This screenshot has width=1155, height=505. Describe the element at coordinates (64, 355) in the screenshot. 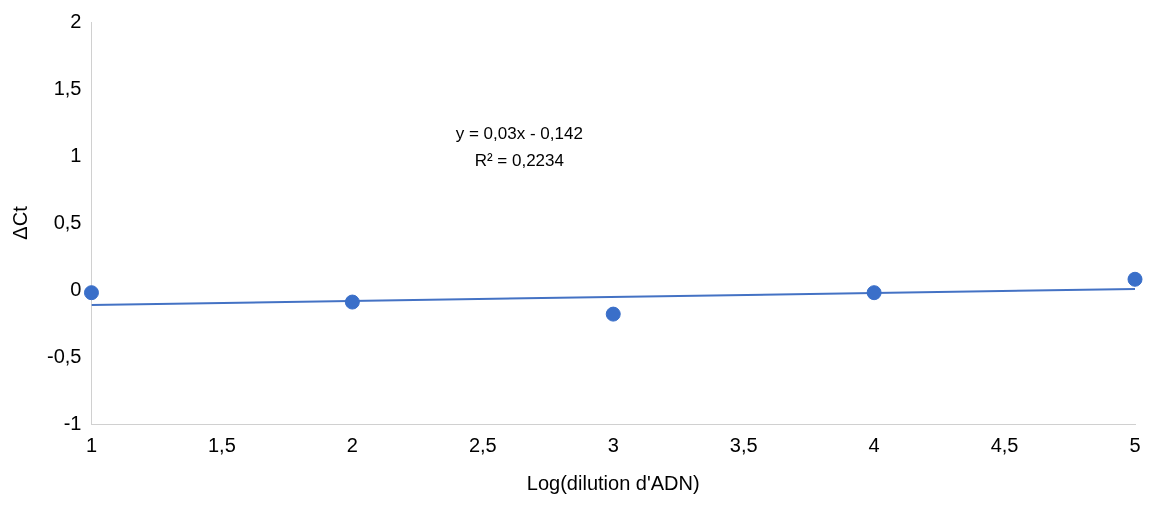

I see `y-tick-label: -0,5` at that location.